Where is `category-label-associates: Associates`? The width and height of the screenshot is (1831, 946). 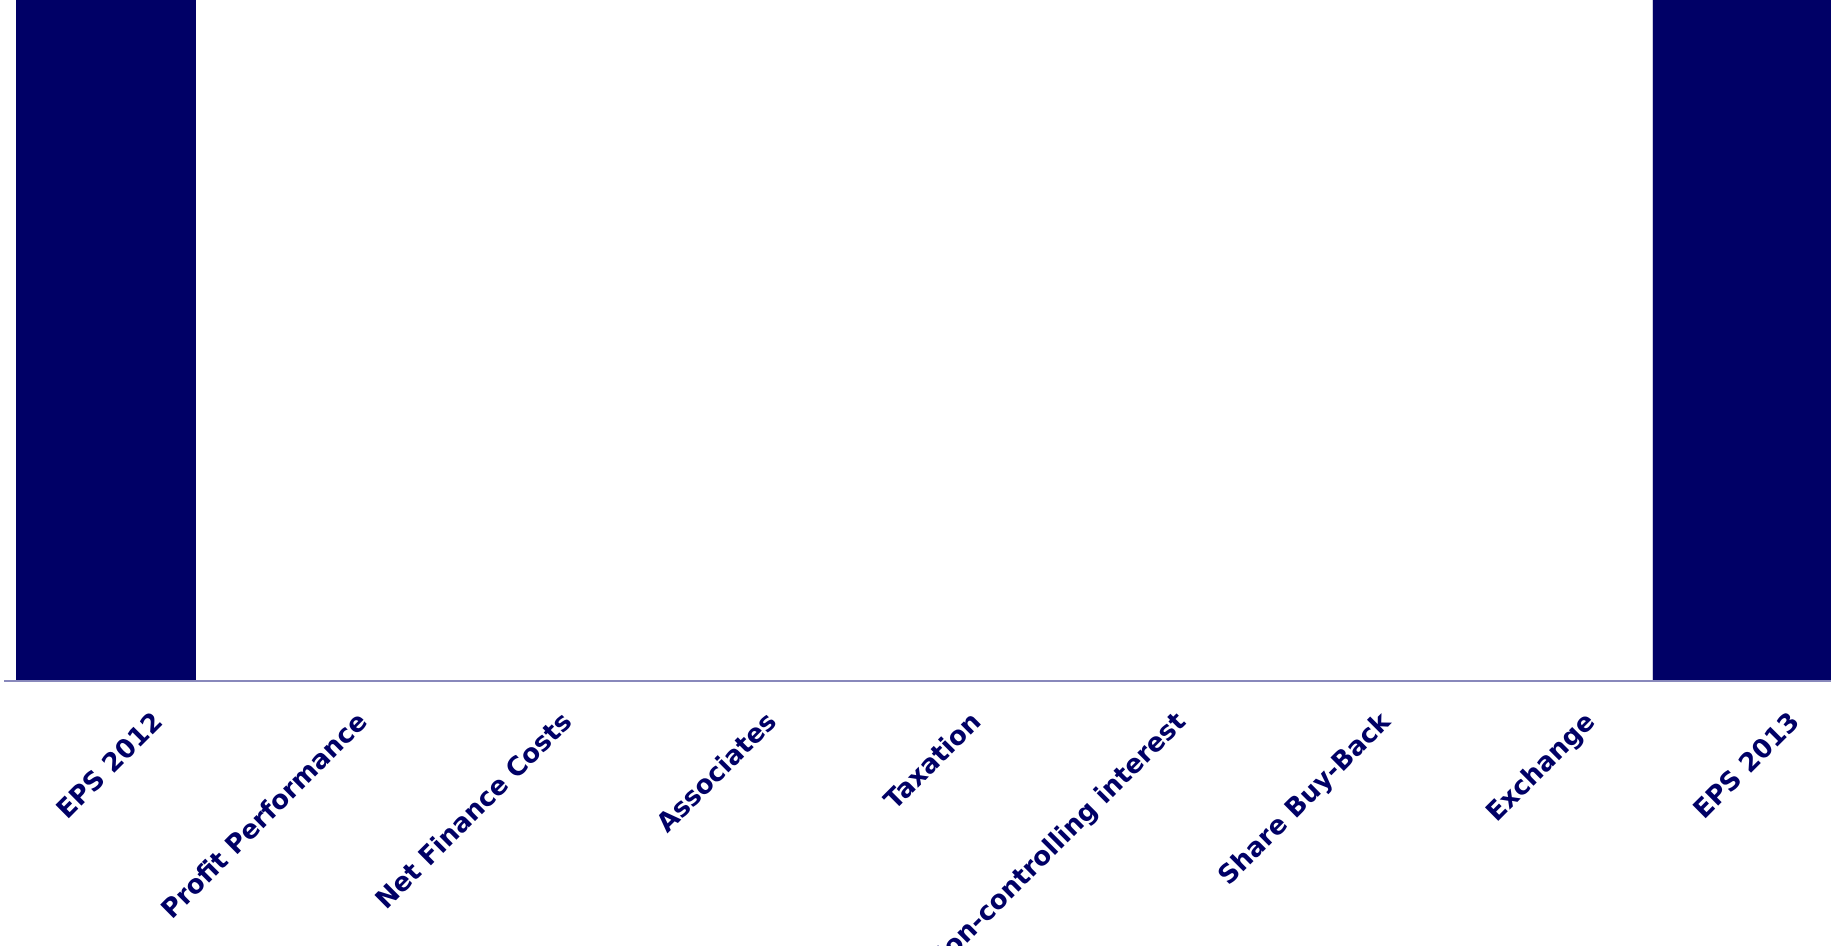 category-label-associates: Associates is located at coordinates (717, 773).